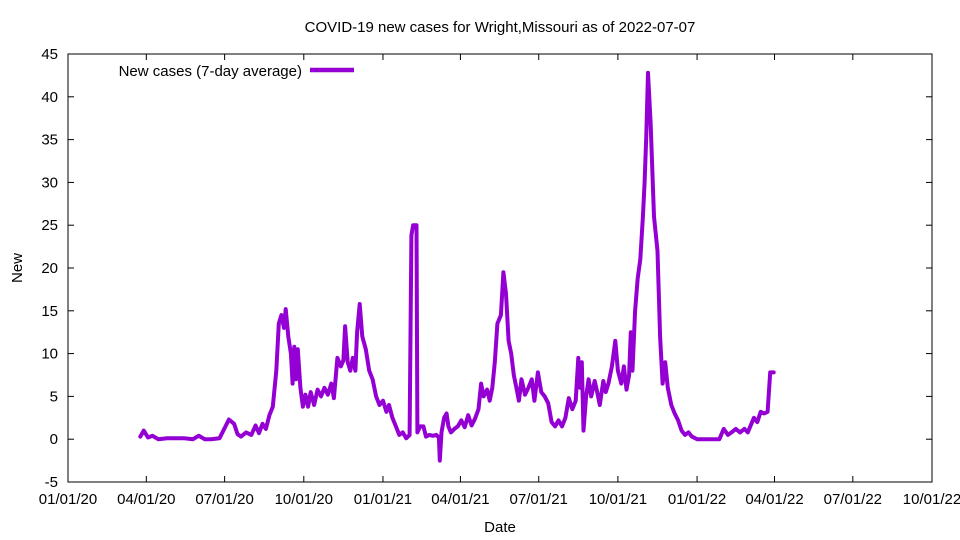 The image size is (960, 540). Describe the element at coordinates (17, 268) in the screenshot. I see `y-axis-label: New` at that location.